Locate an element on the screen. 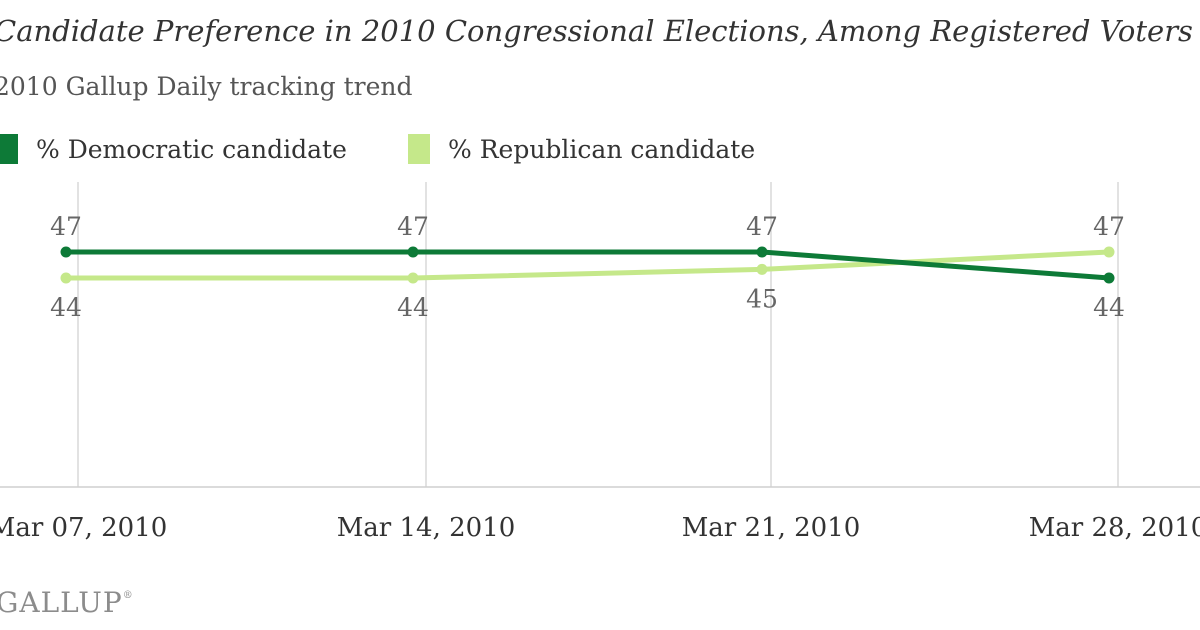 The height and width of the screenshot is (630, 1200). legend-label-democratic: % Democratic candidate is located at coordinates (191, 149).